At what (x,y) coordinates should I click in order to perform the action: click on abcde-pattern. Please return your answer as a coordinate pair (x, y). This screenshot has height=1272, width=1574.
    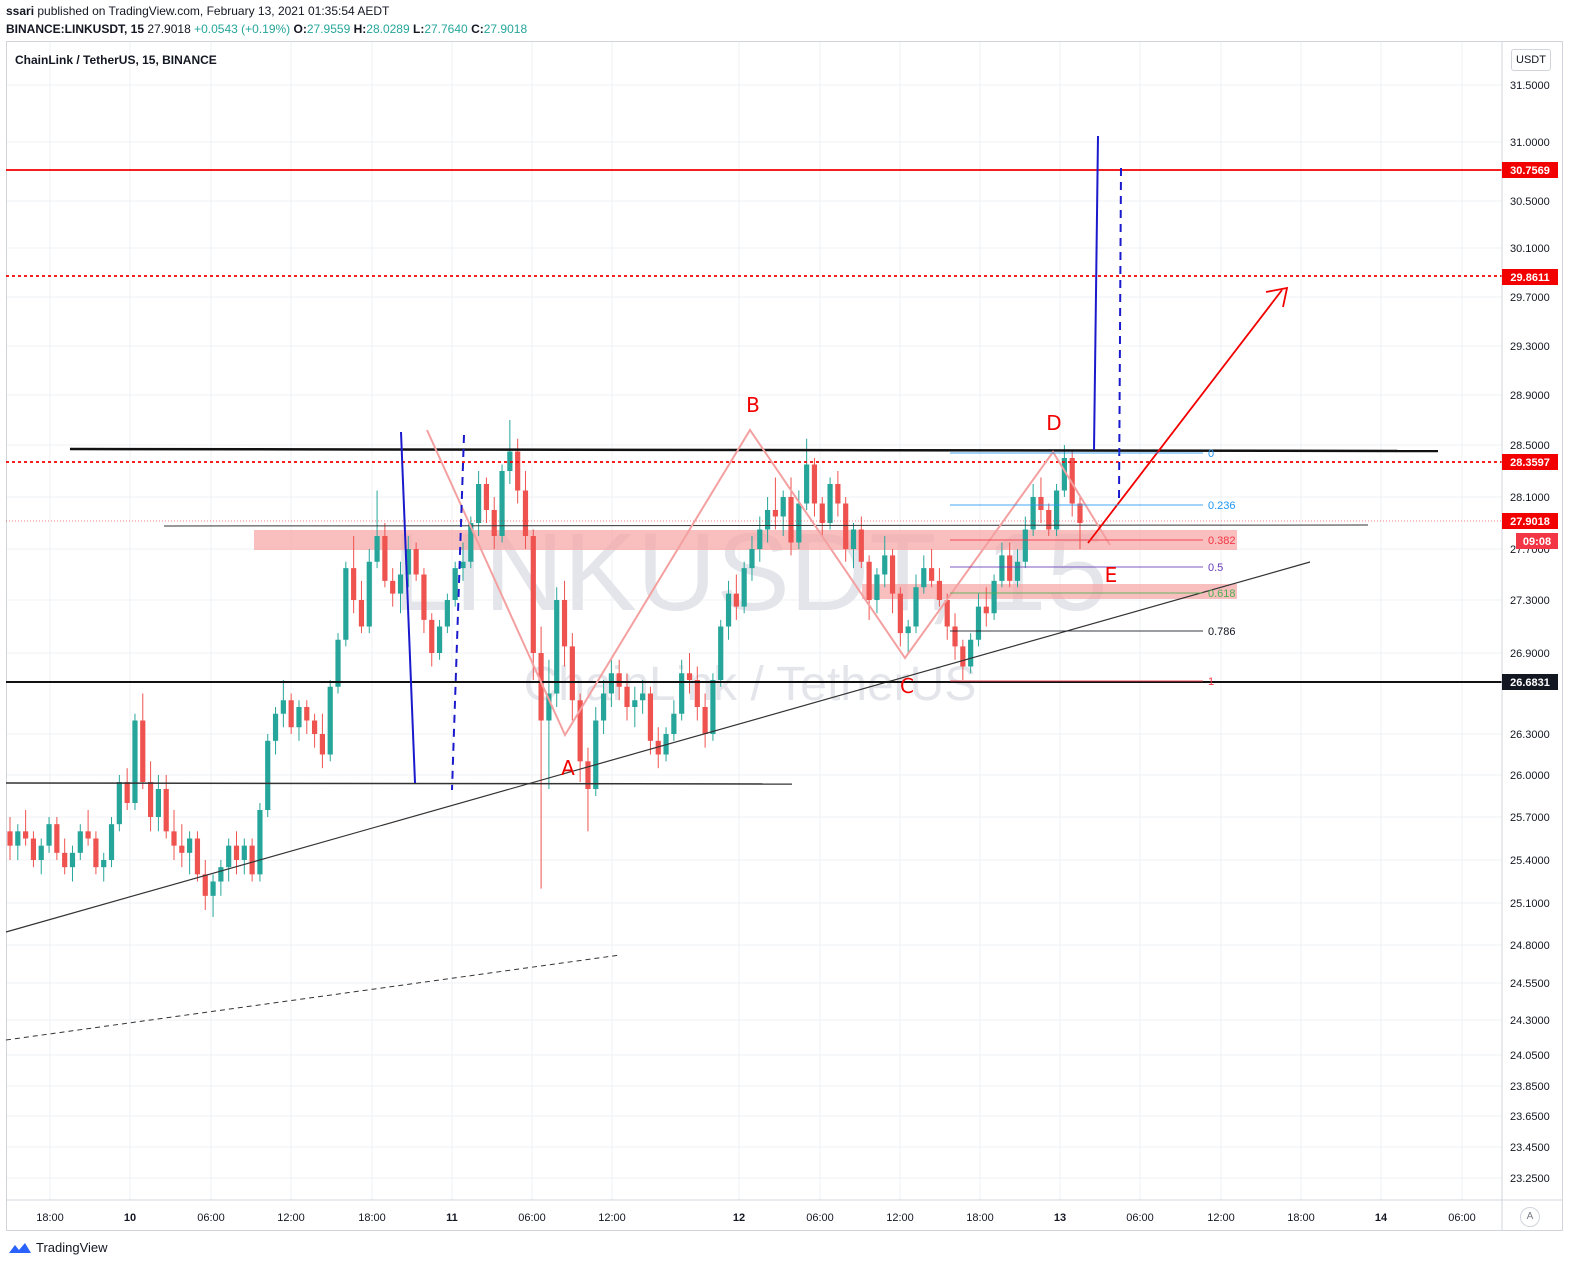
    Looking at the image, I should click on (768, 583).